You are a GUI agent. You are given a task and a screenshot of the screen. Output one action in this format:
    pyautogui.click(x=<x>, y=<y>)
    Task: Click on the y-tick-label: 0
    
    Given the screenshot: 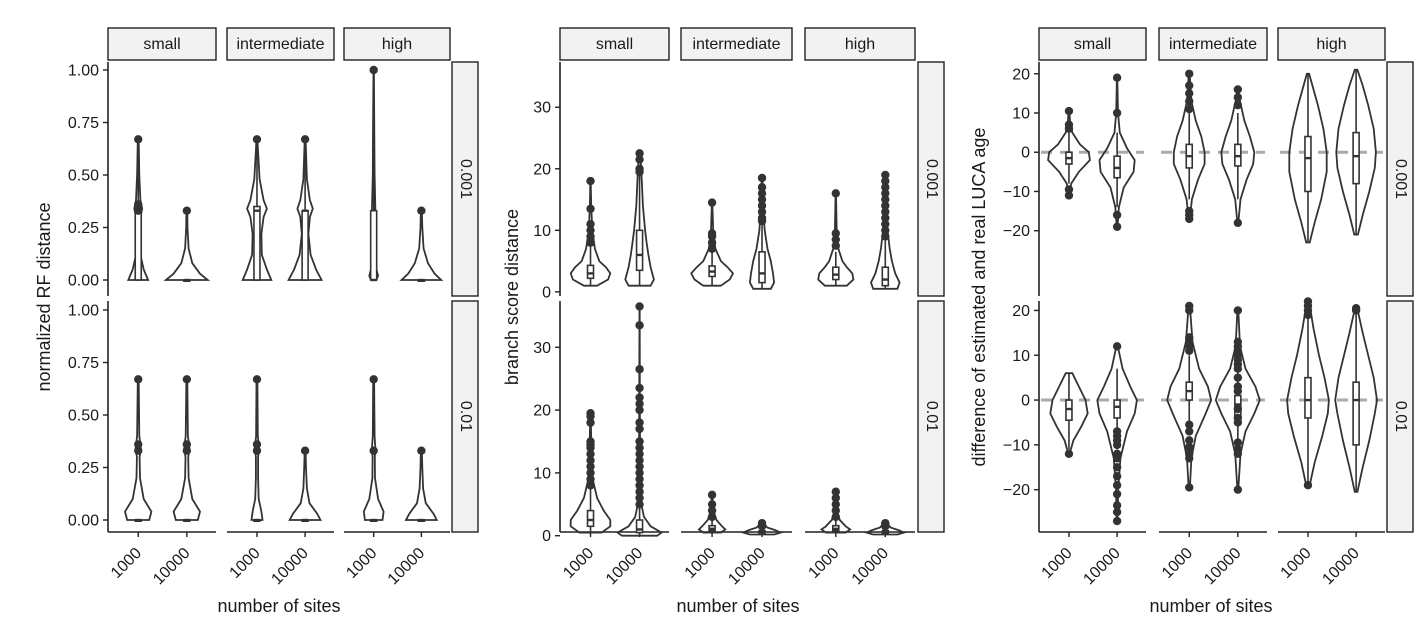 What is the action you would take?
    pyautogui.click(x=1025, y=153)
    